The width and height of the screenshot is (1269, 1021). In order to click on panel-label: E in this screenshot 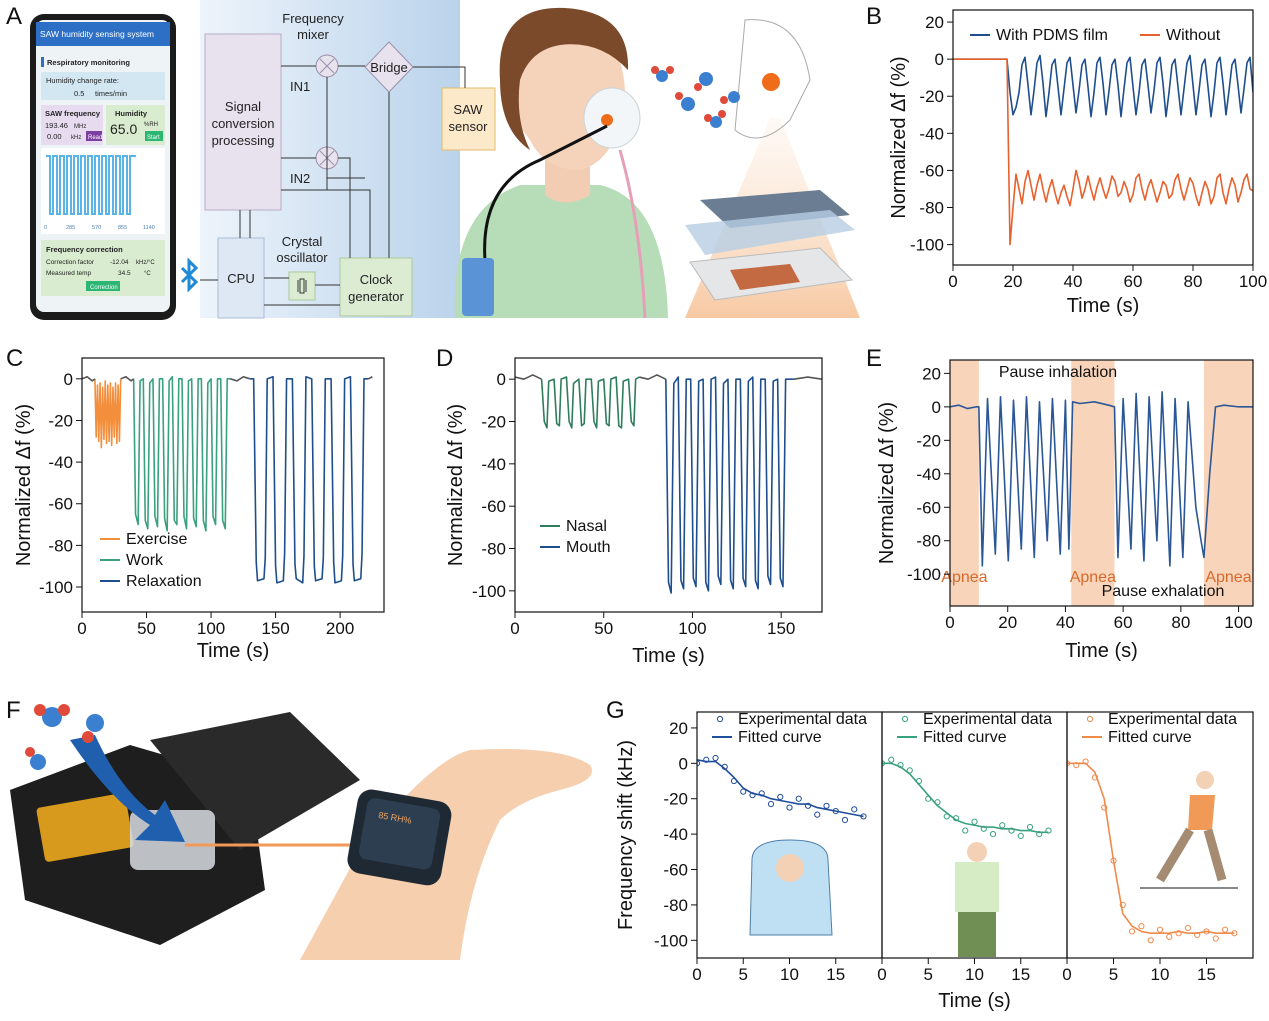, I will do `click(874, 358)`.